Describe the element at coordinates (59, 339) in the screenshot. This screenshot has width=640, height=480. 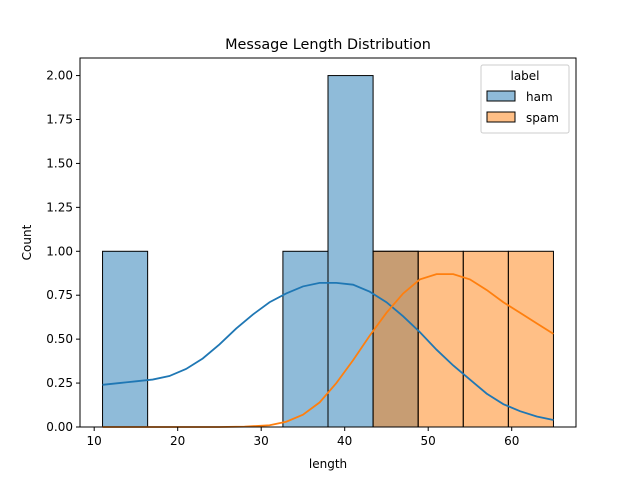
I see `y-tick-label: 0.50` at that location.